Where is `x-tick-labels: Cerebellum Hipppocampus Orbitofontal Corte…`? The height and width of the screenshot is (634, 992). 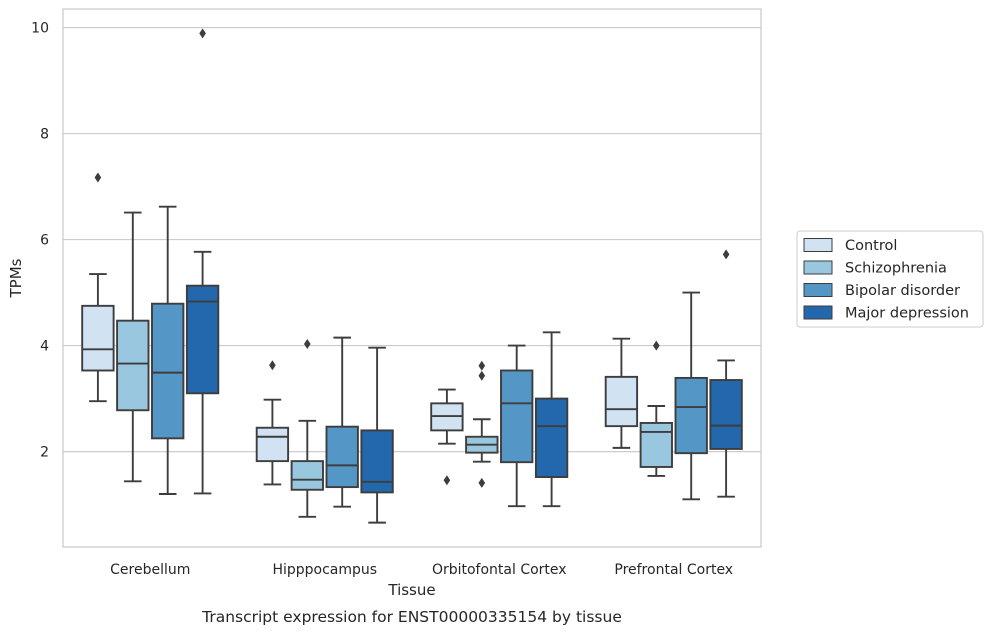
x-tick-labels: Cerebellum Hipppocampus Orbitofontal Corte… is located at coordinates (421, 570).